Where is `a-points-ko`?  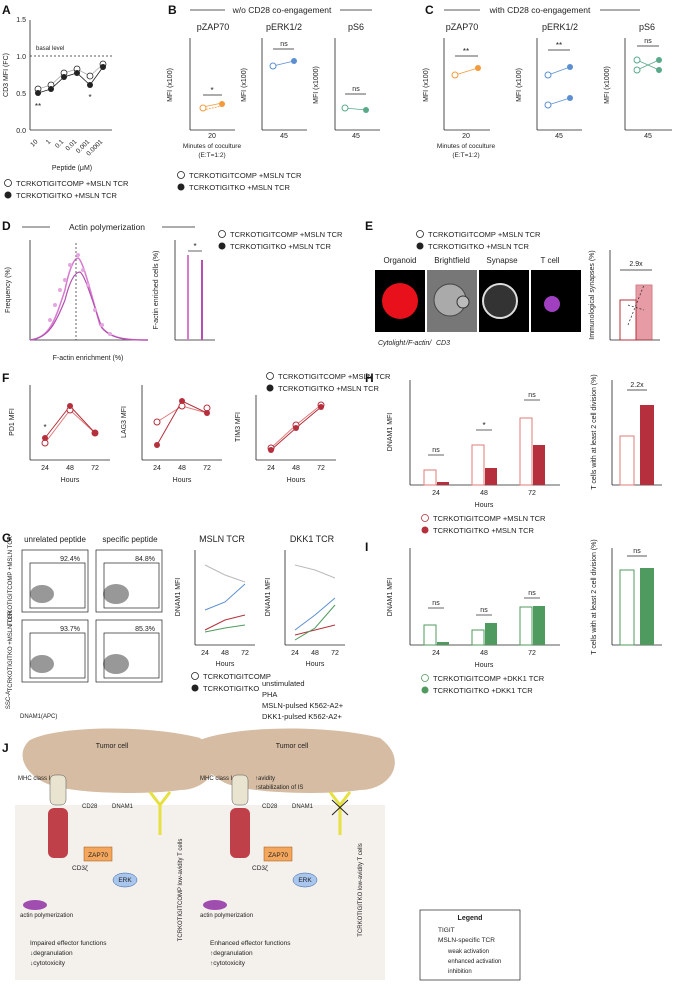
a-points-ko is located at coordinates (70, 80).